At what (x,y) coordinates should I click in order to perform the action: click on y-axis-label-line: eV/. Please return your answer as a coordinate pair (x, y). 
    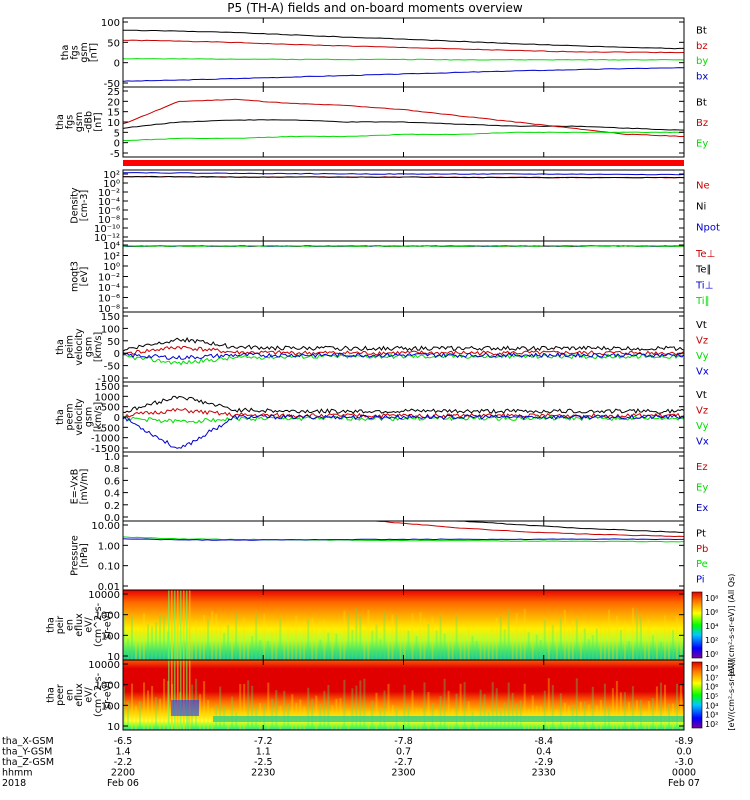
    Looking at the image, I should click on (89, 624).